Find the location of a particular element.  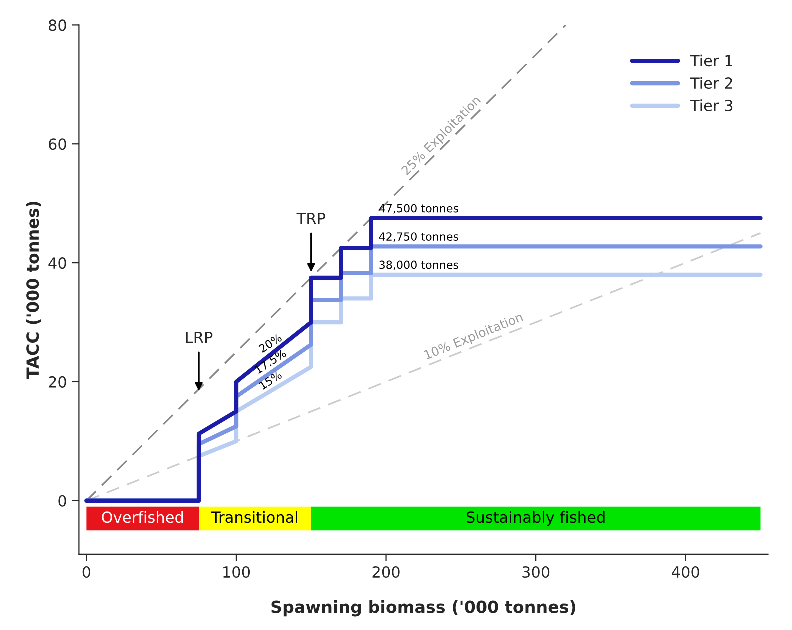

band-label: Overfished is located at coordinates (143, 517).